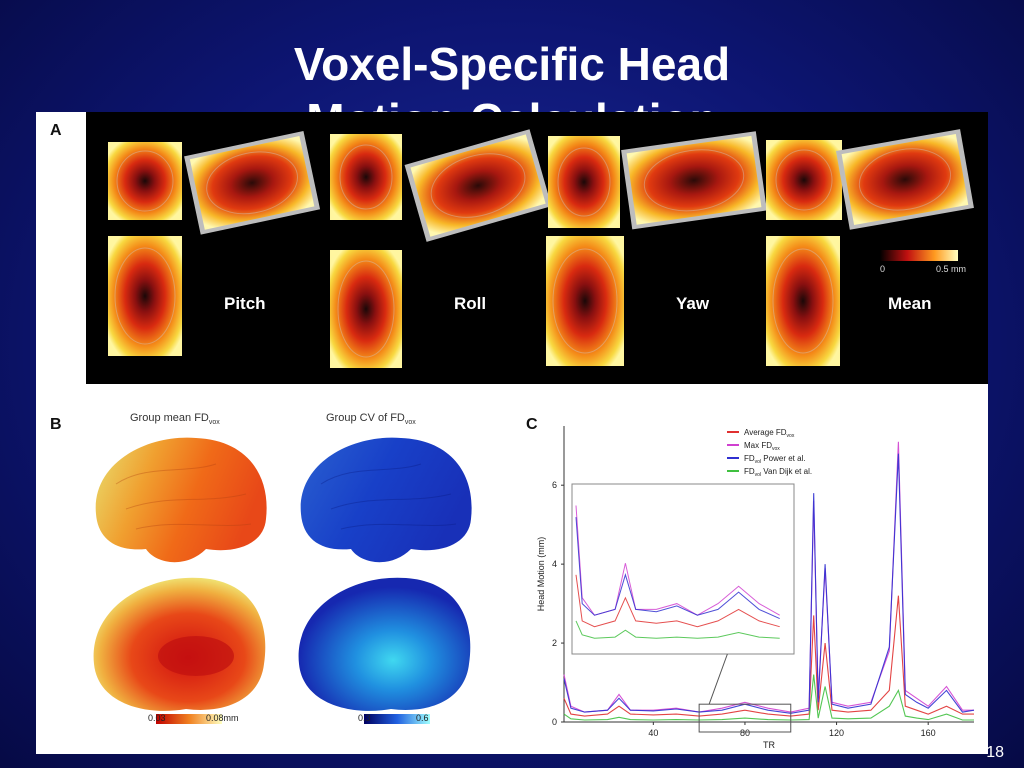  What do you see at coordinates (995, 752) in the screenshot?
I see `page-number: 18` at bounding box center [995, 752].